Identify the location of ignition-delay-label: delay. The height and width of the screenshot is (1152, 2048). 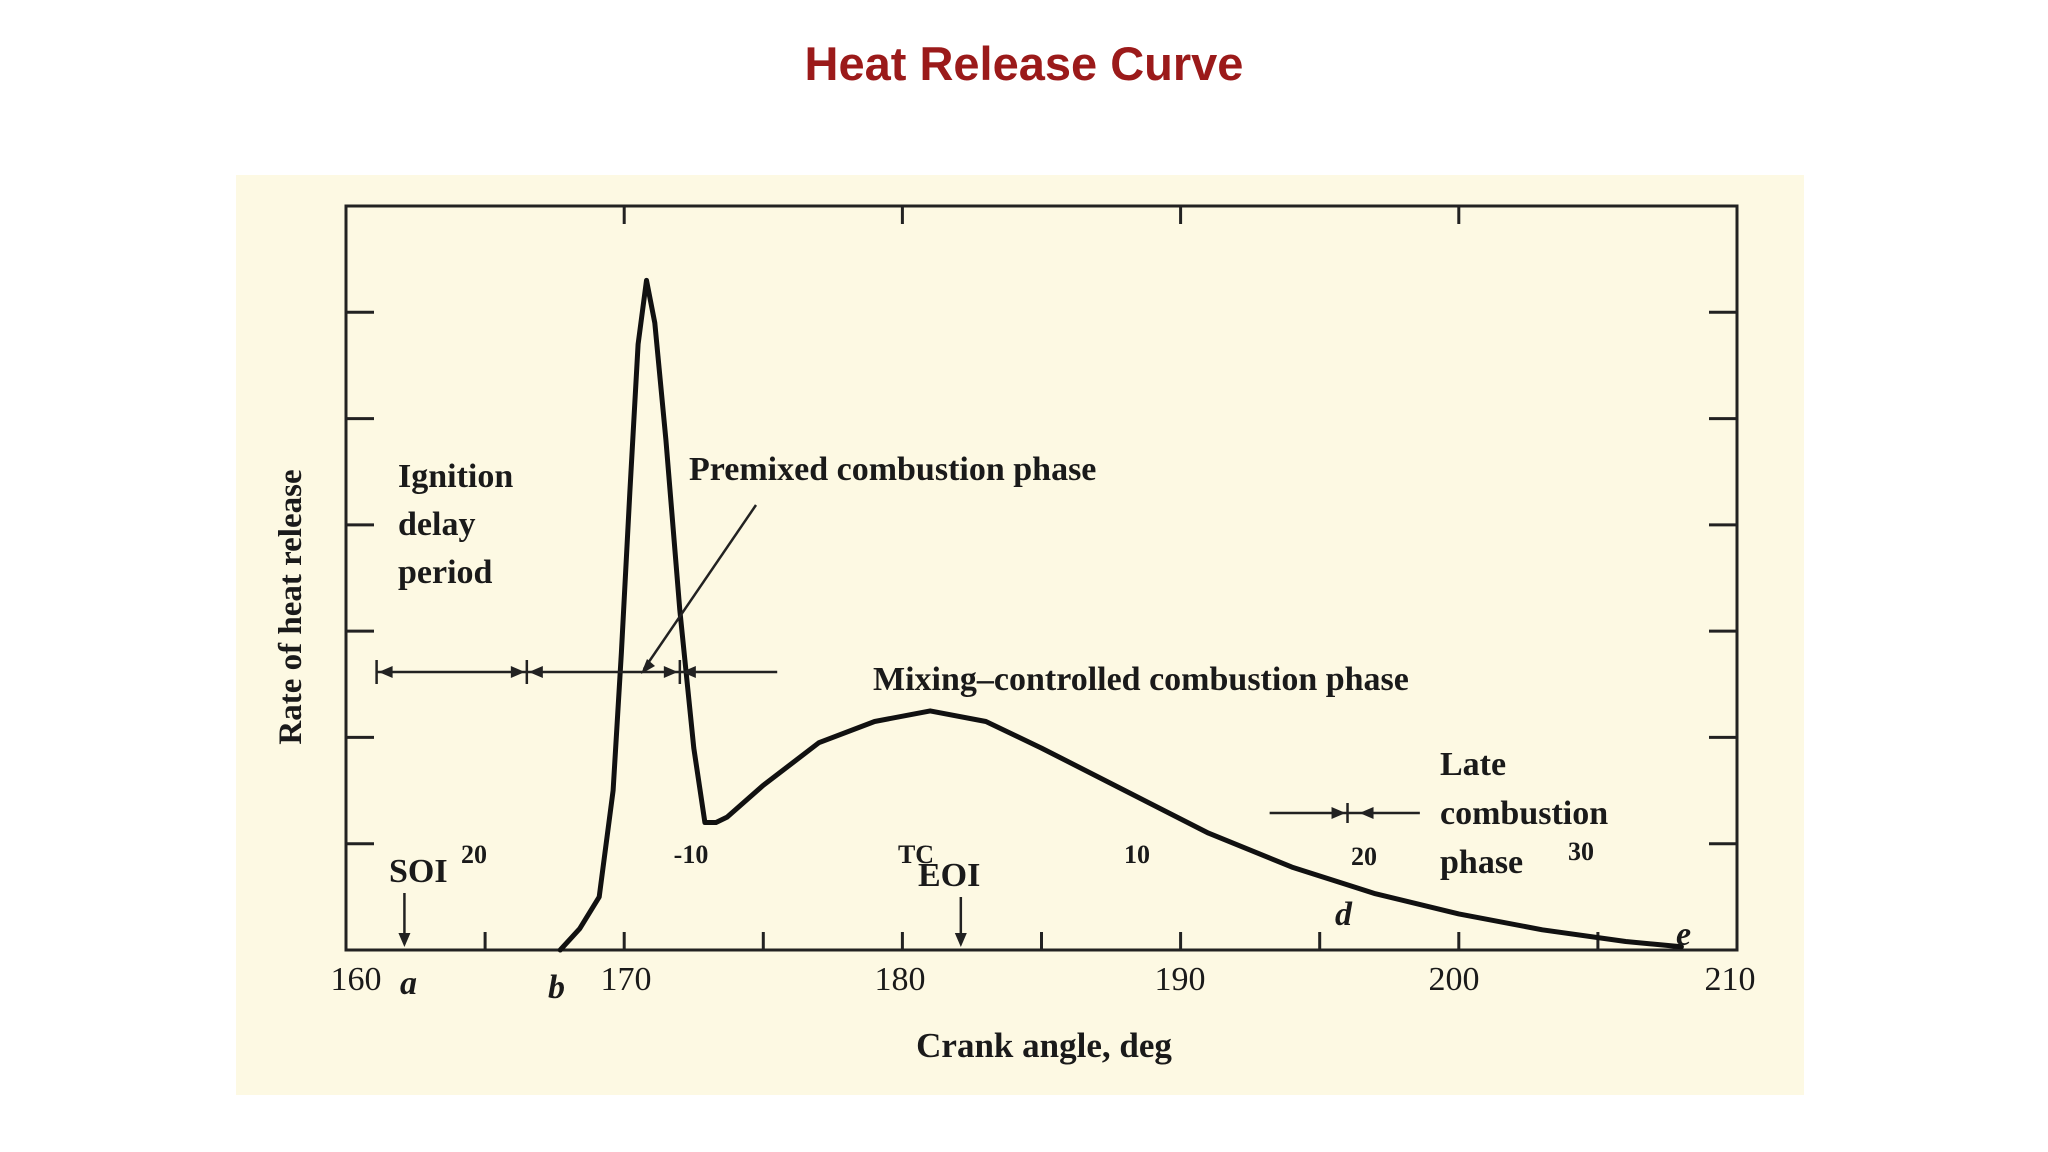
(436, 524).